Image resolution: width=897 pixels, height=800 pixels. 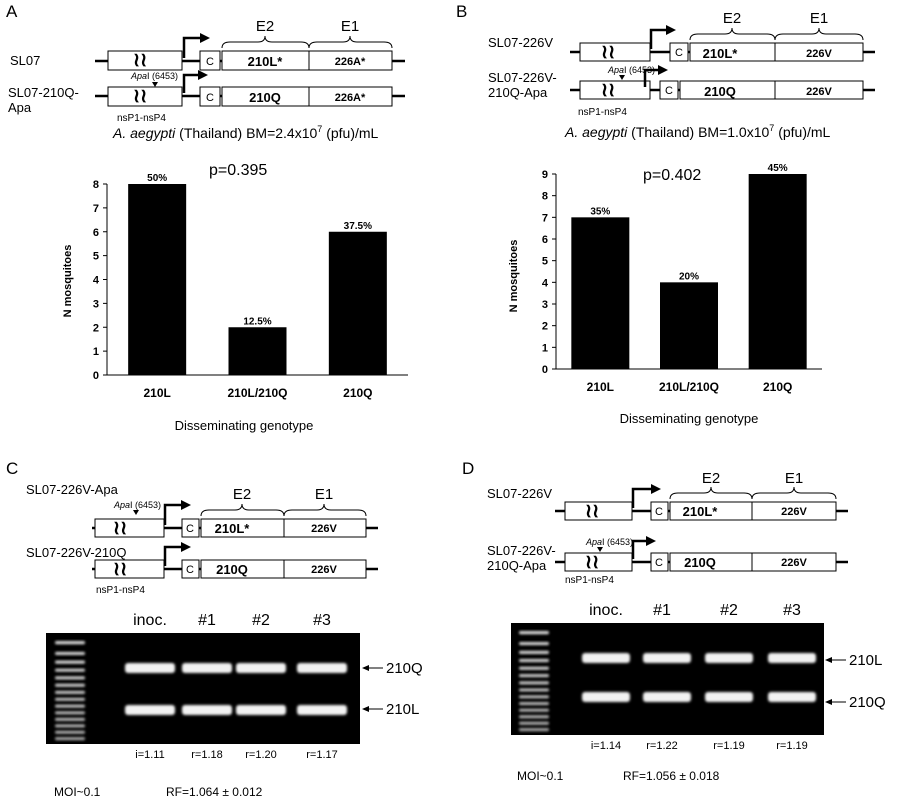 What do you see at coordinates (589, 580) in the screenshot?
I see `svg-text: nsP1-nsP4` at bounding box center [589, 580].